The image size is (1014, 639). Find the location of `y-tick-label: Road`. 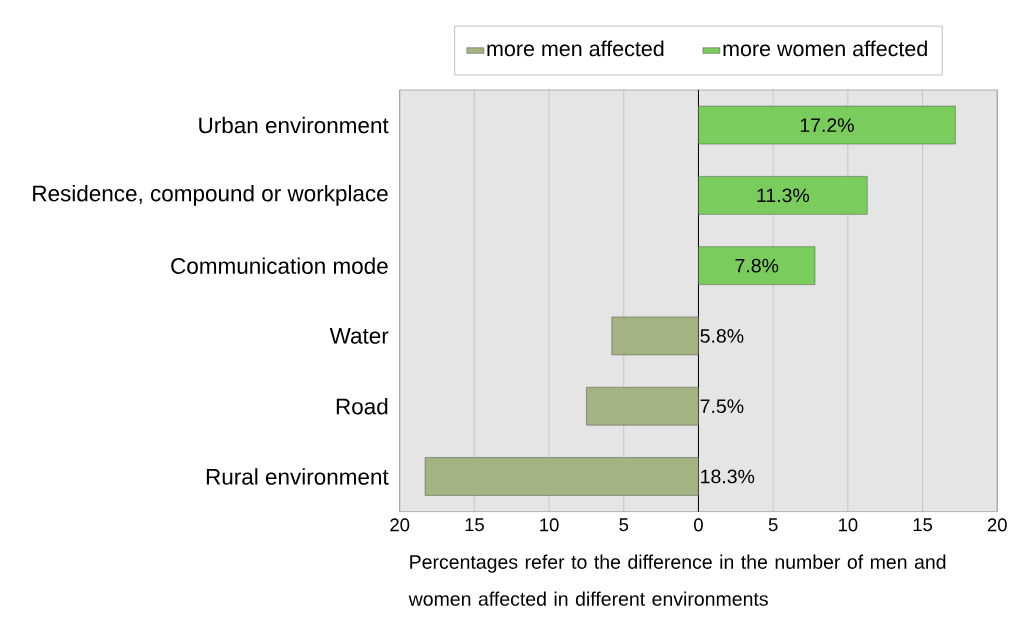

y-tick-label: Road is located at coordinates (362, 406).